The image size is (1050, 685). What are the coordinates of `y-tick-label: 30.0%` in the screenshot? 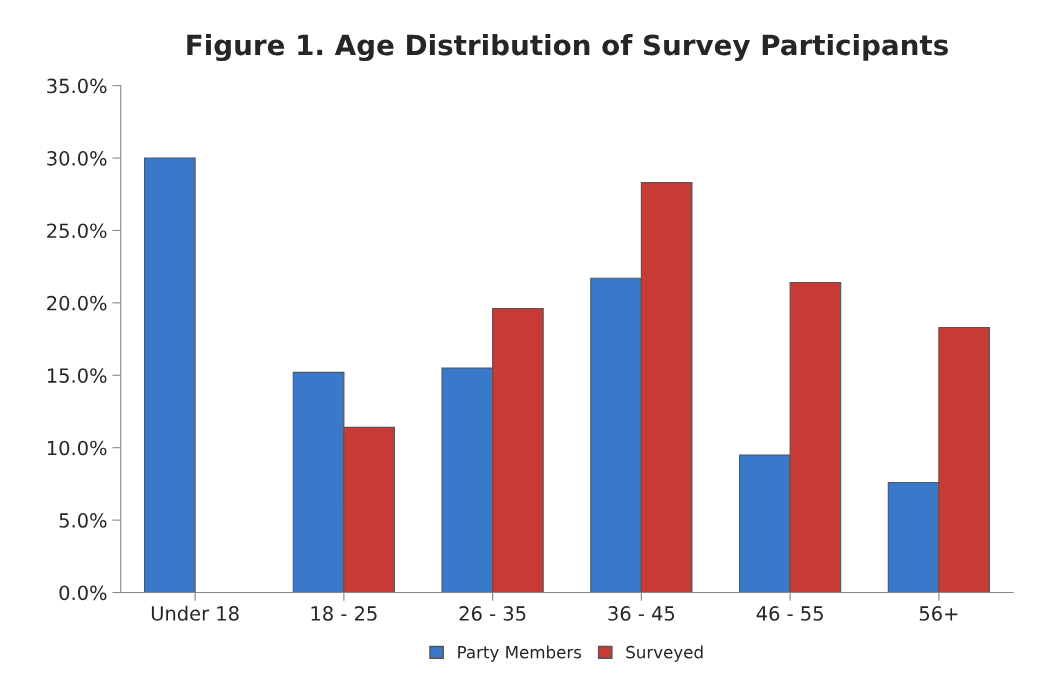 It's located at (77, 158).